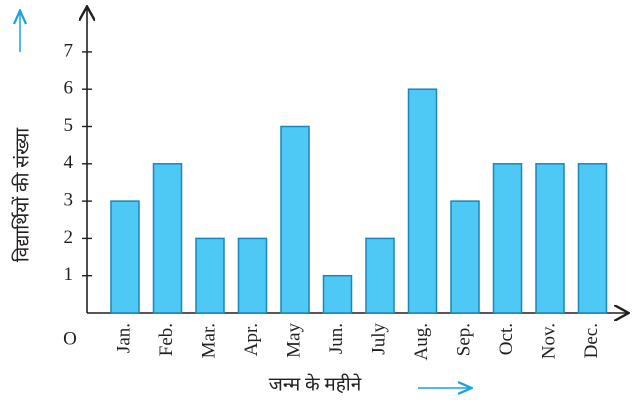 Image resolution: width=635 pixels, height=416 pixels. What do you see at coordinates (378, 339) in the screenshot?
I see `x-tick-label: July` at bounding box center [378, 339].